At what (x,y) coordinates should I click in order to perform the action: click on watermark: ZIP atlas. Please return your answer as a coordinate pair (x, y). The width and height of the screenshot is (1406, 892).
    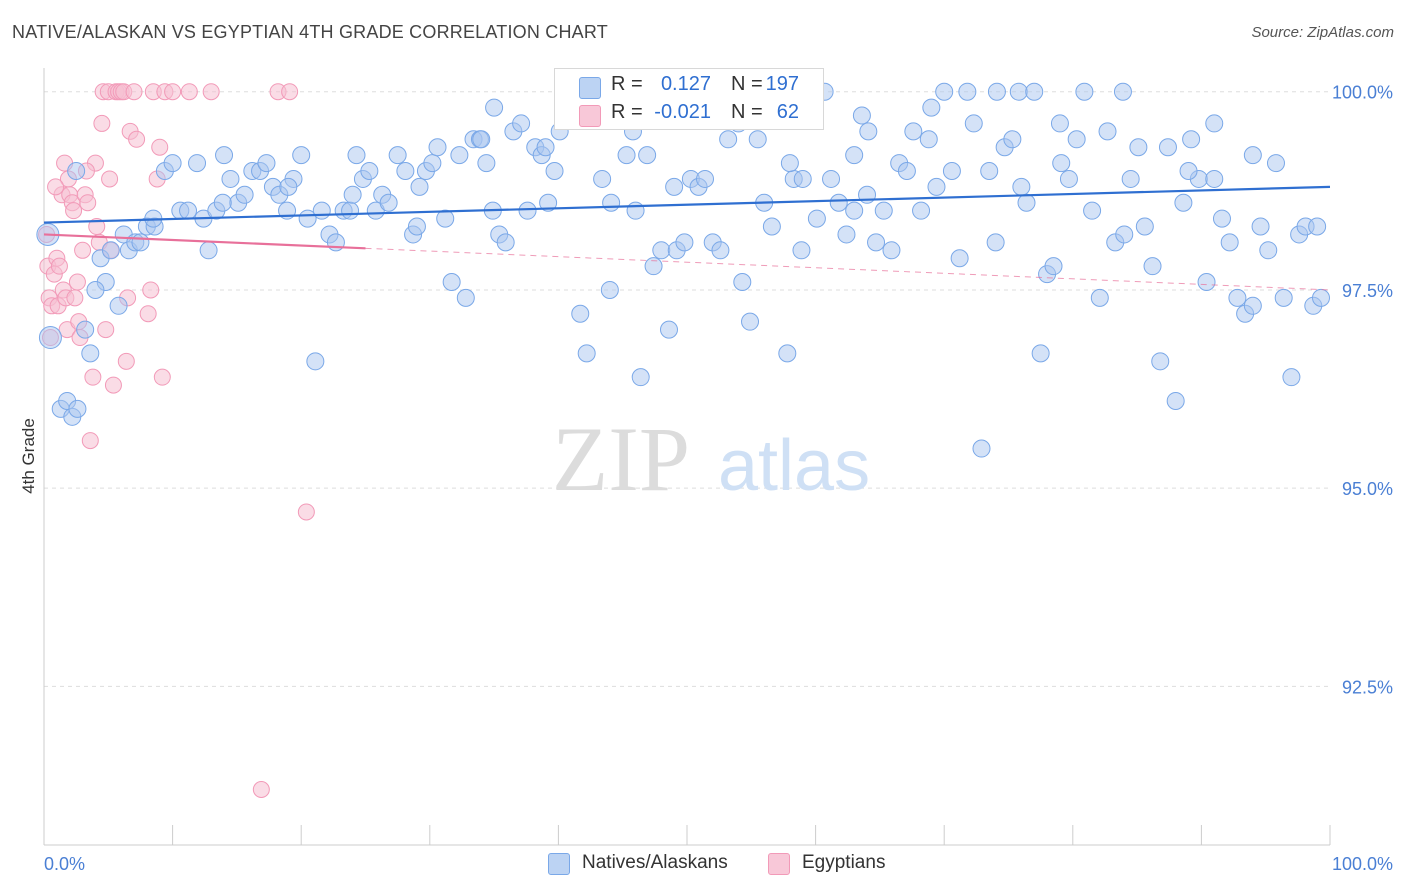
    Looking at the image, I should click on (711, 459).